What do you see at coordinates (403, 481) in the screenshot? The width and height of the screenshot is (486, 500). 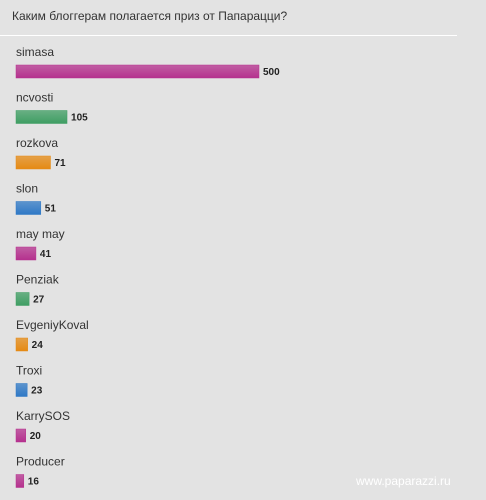 I see `watermark: www.paparazzi.ru` at bounding box center [403, 481].